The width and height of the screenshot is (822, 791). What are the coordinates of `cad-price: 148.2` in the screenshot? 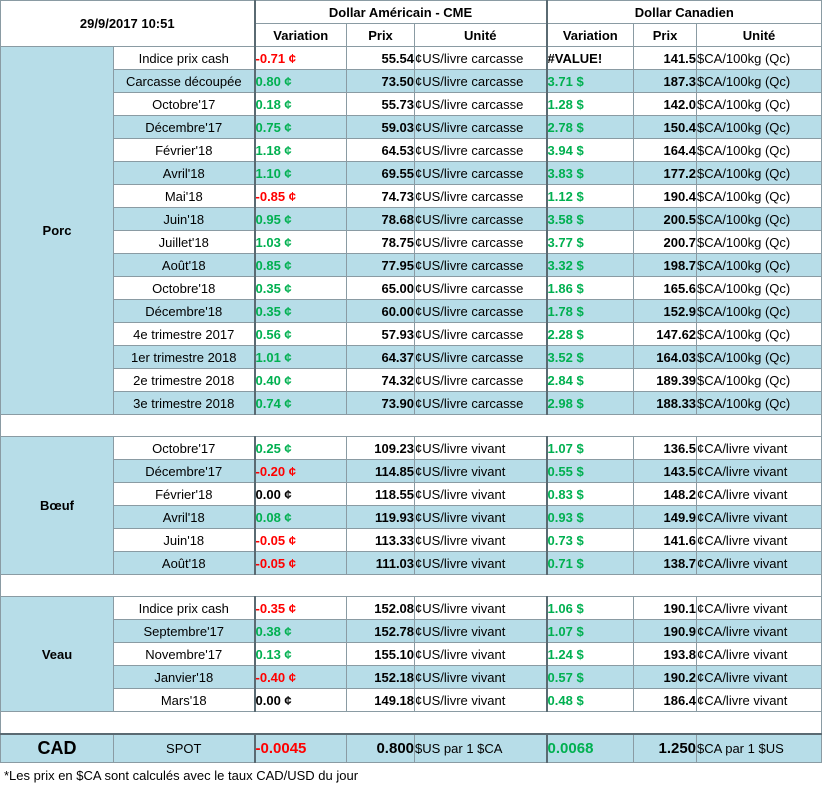 It's located at (665, 494).